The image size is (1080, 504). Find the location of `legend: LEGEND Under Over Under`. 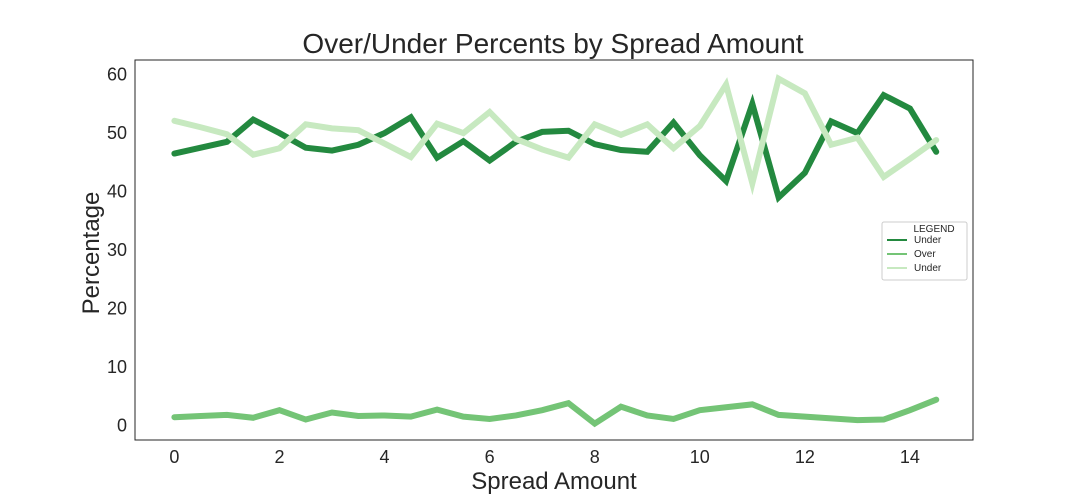

legend: LEGEND Under Over Under is located at coordinates (924, 251).